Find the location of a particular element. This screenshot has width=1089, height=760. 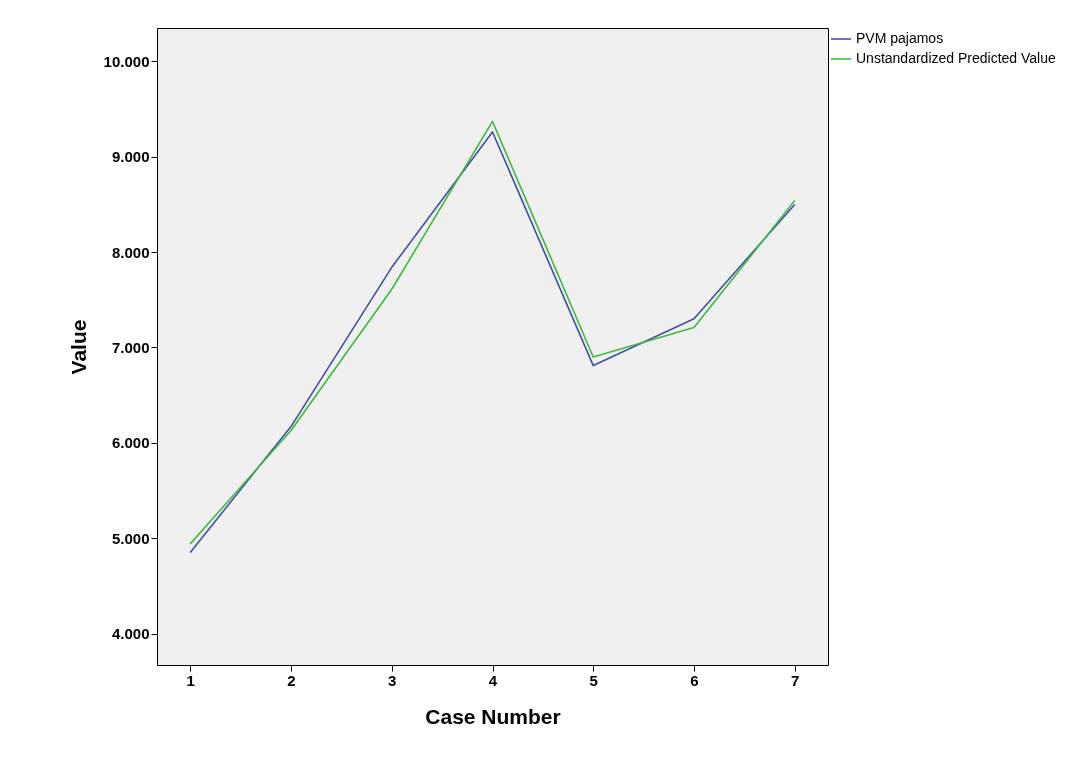

x-tick-label: 5 is located at coordinates (593, 680).